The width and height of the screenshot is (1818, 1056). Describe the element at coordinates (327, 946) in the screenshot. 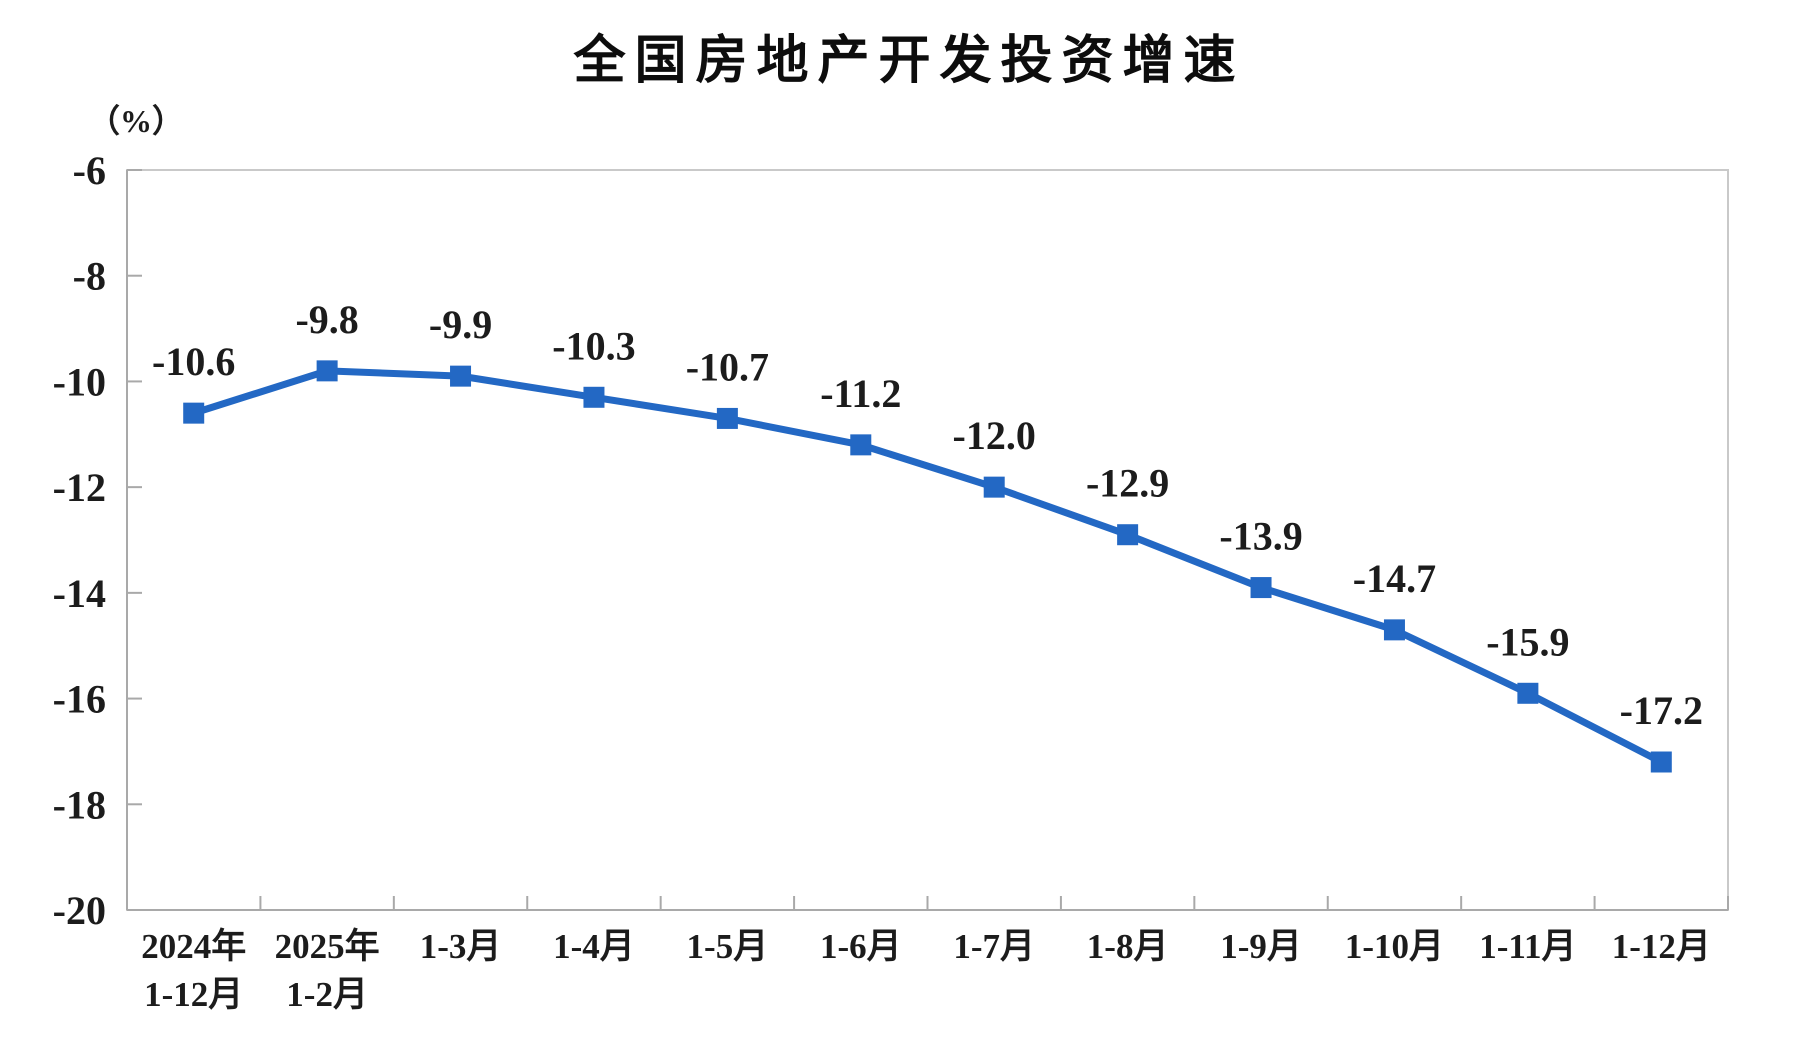

I see `x-axis-tick-label: 2025年` at that location.